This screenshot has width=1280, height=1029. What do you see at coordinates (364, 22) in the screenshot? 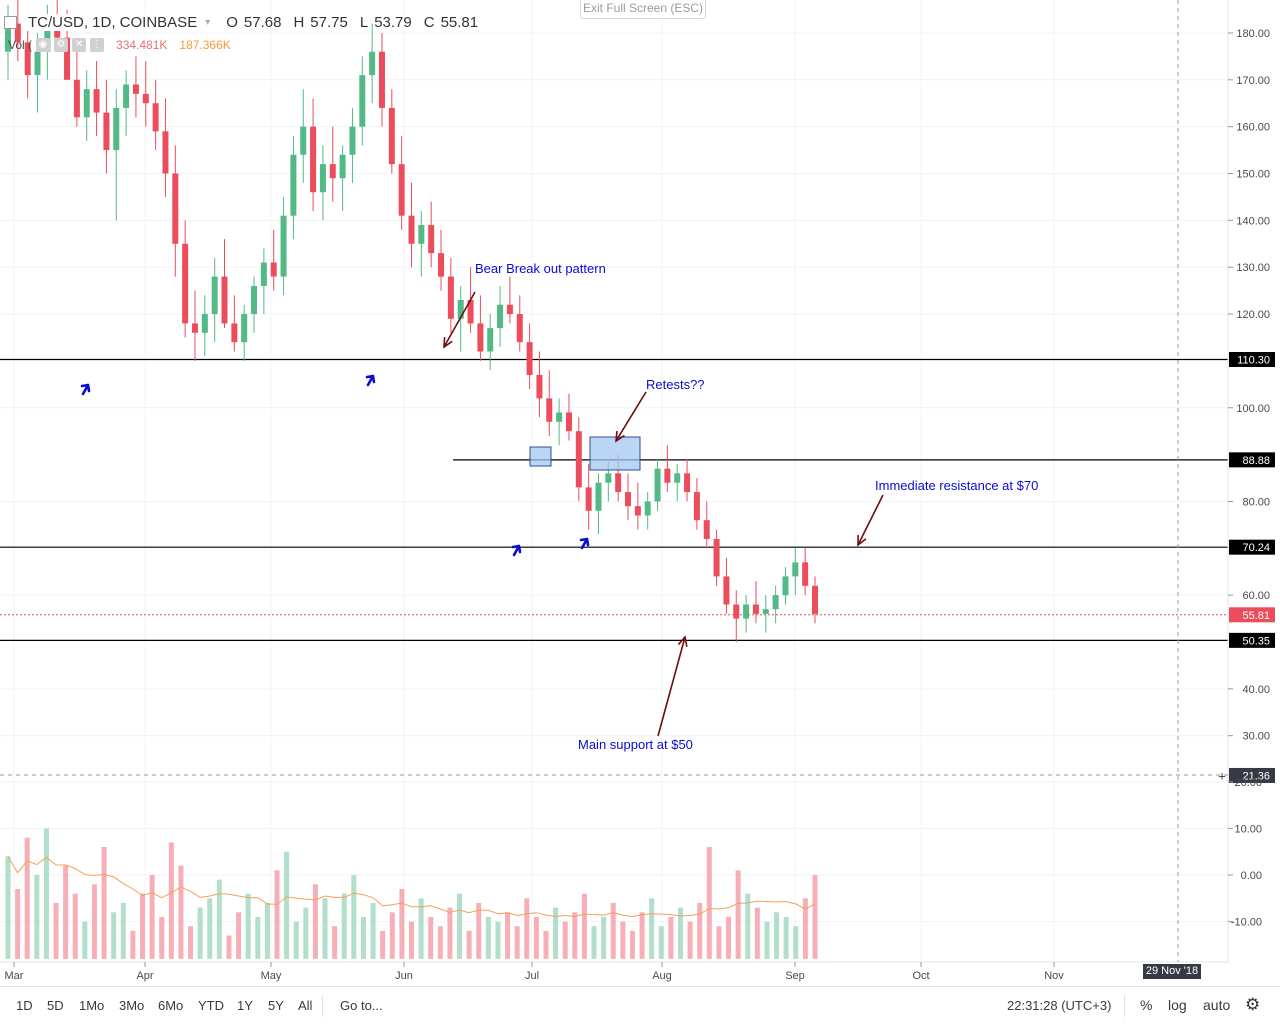
I see `low-label: L` at bounding box center [364, 22].